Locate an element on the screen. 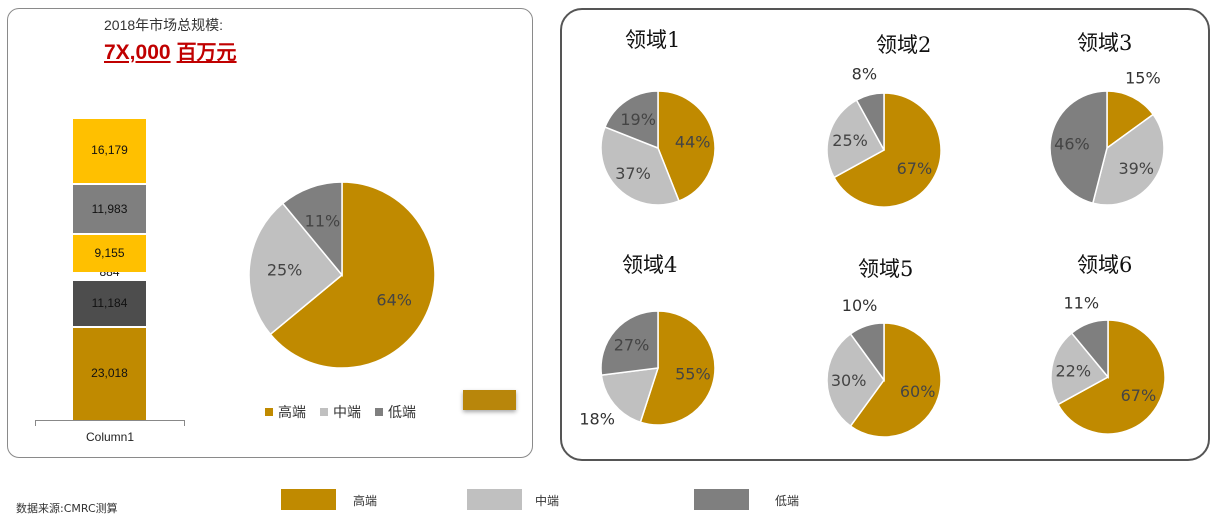 The height and width of the screenshot is (520, 1220). x-axis is located at coordinates (110, 423).